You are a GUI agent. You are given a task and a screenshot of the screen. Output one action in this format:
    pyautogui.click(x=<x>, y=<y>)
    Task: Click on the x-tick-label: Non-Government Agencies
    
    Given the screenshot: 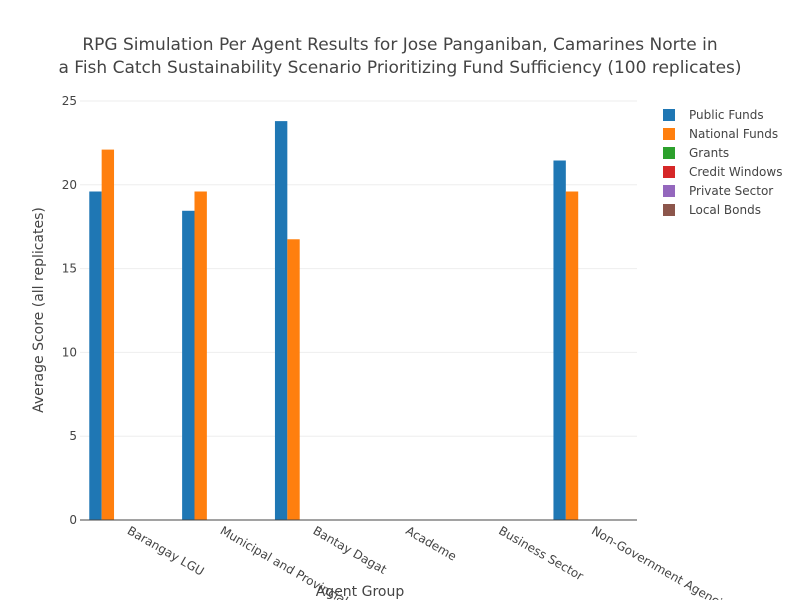 What is the action you would take?
    pyautogui.click(x=662, y=561)
    